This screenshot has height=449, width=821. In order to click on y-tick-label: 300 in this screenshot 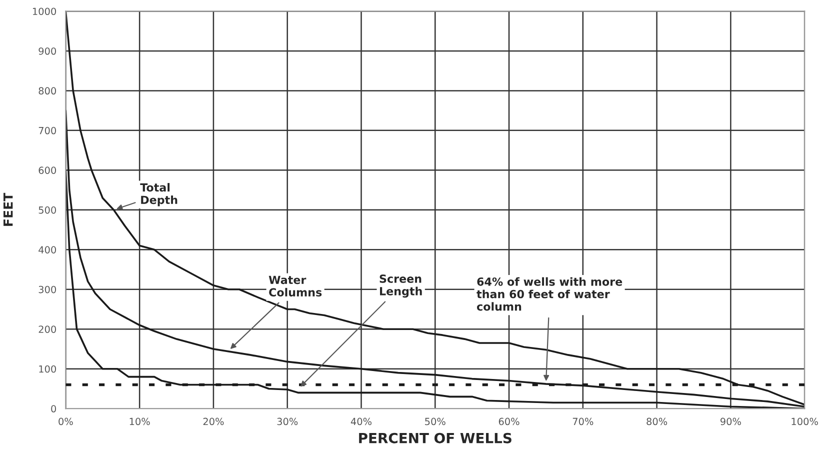, I will do `click(47, 290)`.